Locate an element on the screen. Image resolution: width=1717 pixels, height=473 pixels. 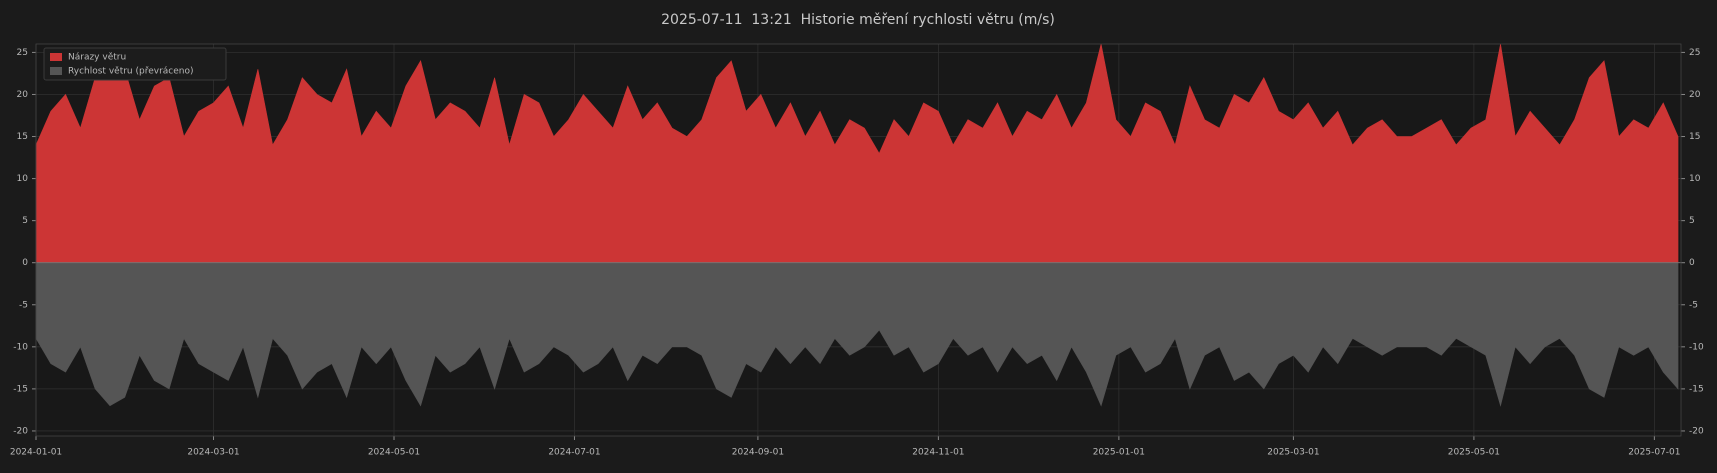
y-tick-label: -15 is located at coordinates (20, 389).